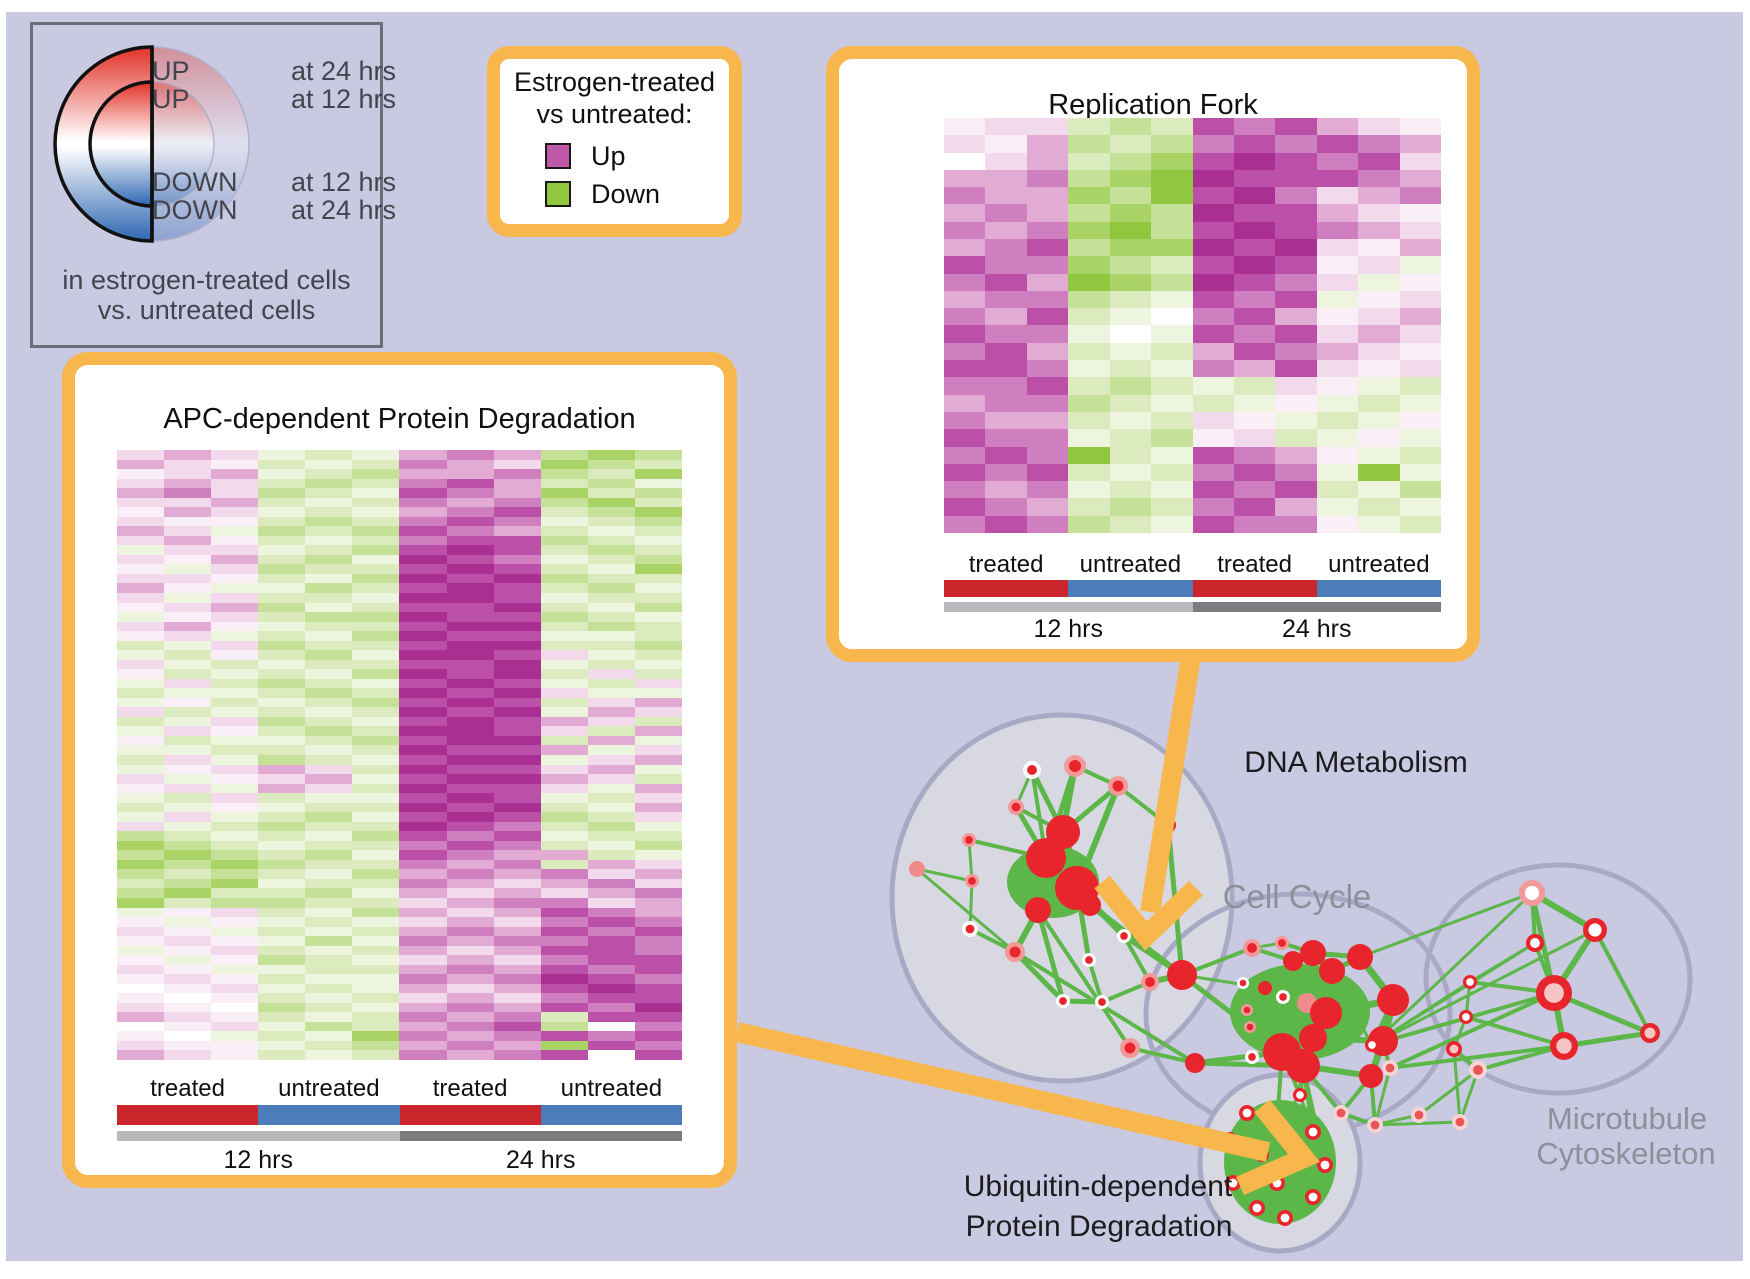 The height and width of the screenshot is (1279, 1750). I want to click on ring-inner-right-half, so click(183, 144).